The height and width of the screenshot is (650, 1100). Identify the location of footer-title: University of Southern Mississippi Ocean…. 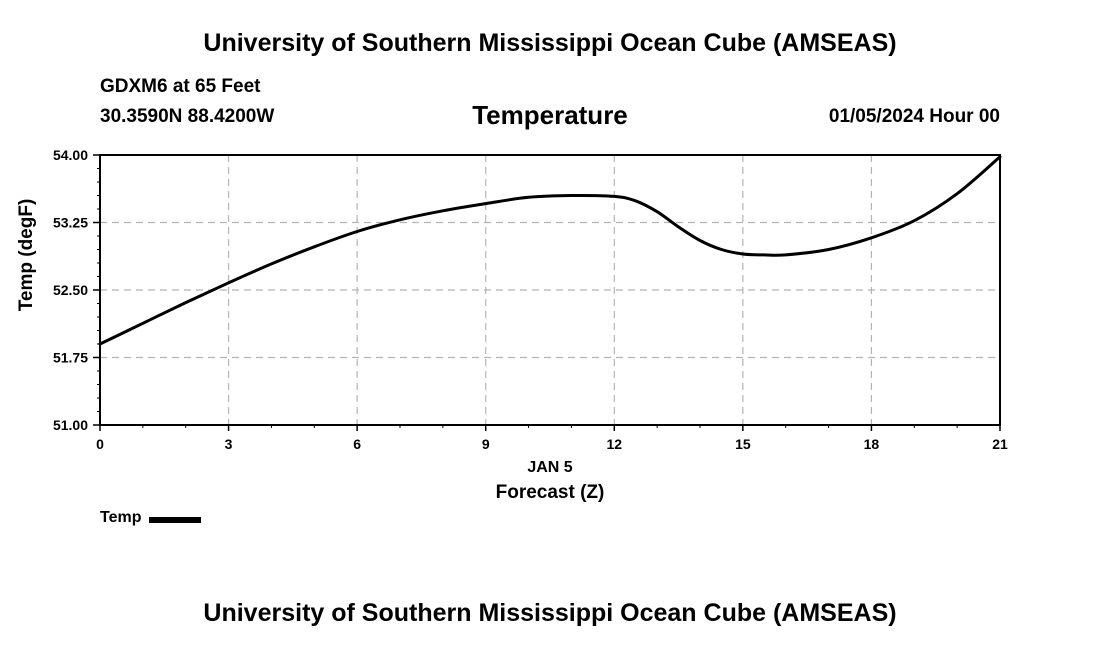
(550, 613).